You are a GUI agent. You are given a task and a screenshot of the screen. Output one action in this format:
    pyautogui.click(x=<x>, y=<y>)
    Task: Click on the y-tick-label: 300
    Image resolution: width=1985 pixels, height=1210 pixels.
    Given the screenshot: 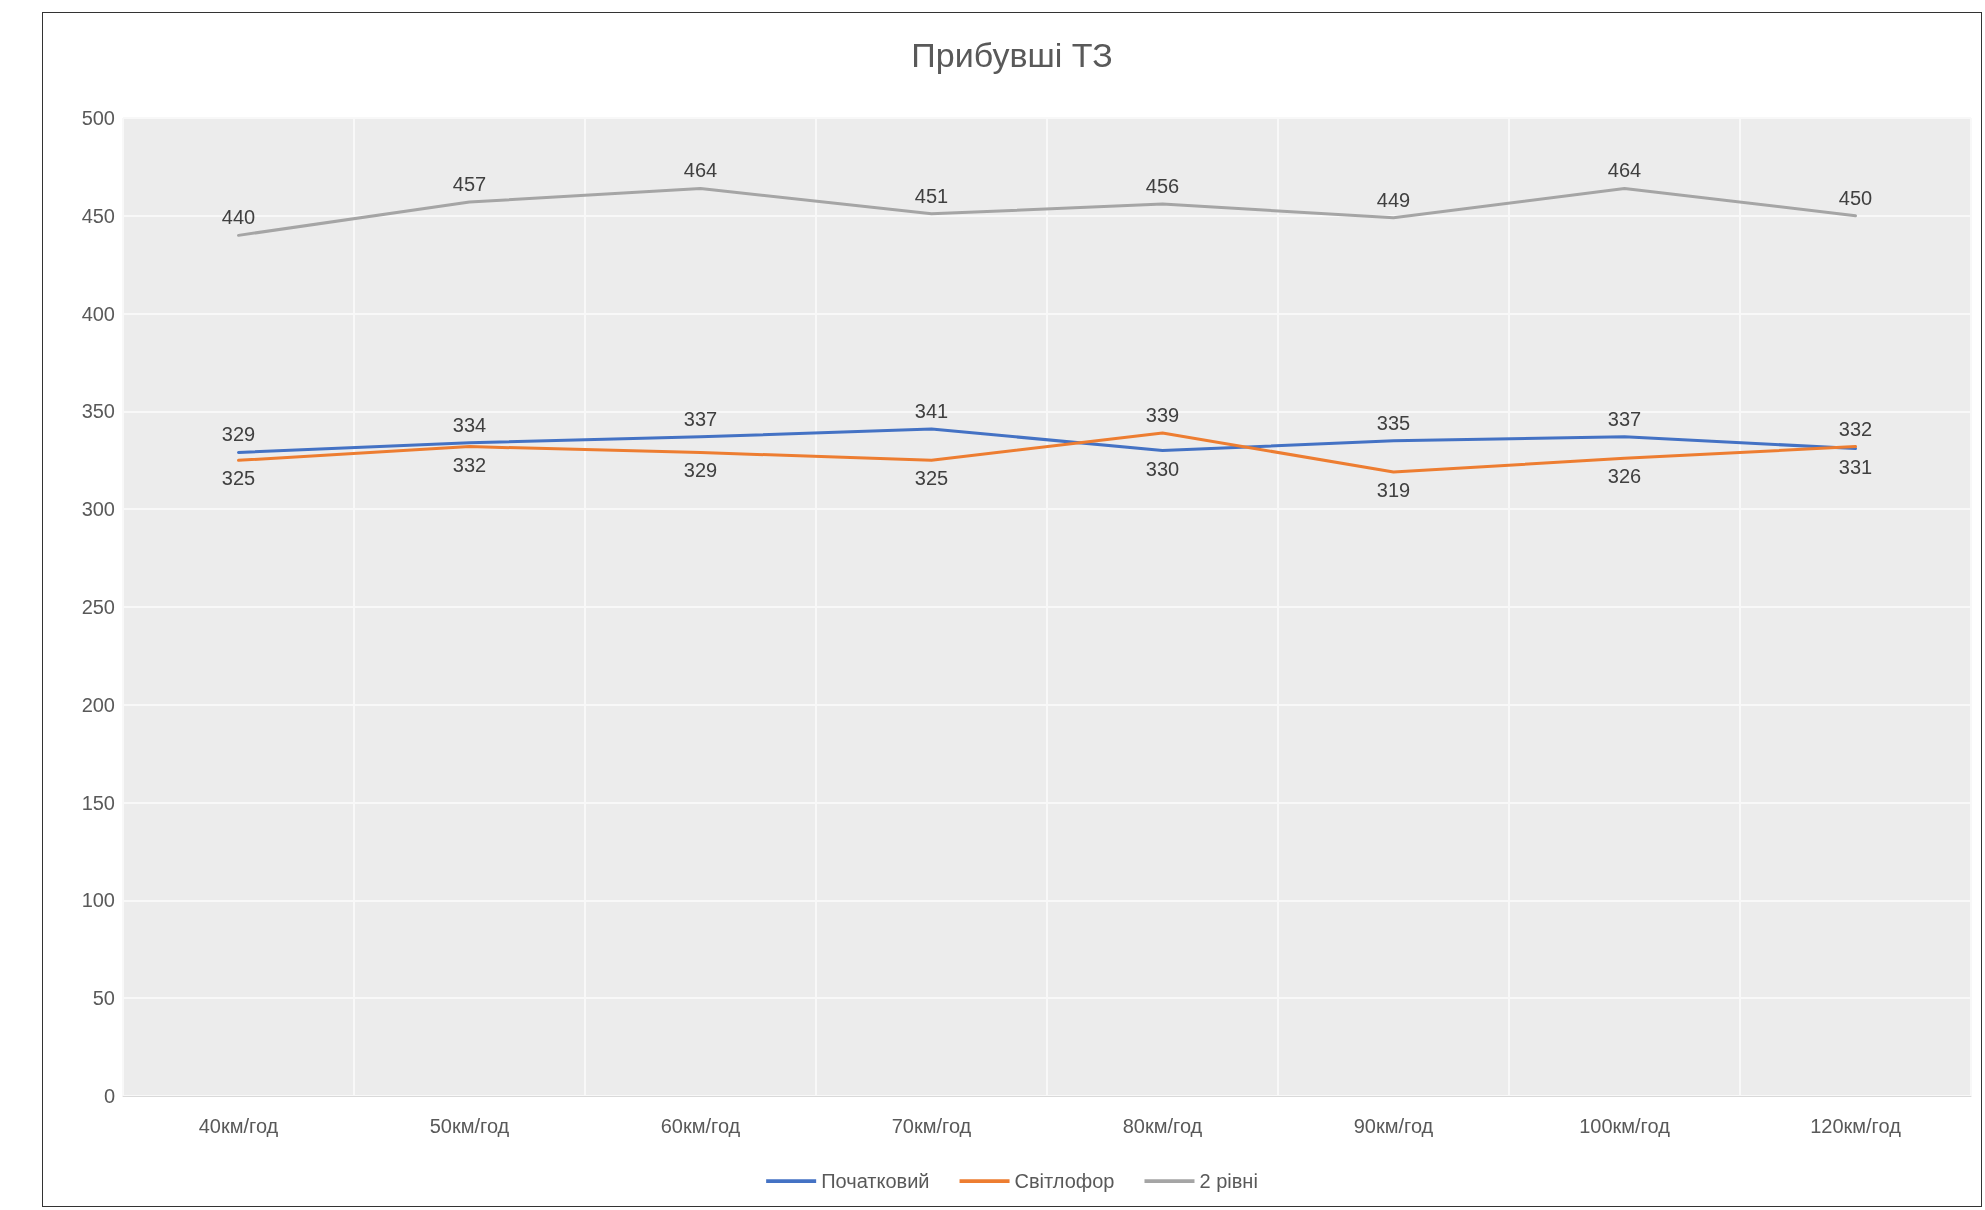 What is the action you would take?
    pyautogui.click(x=98, y=509)
    